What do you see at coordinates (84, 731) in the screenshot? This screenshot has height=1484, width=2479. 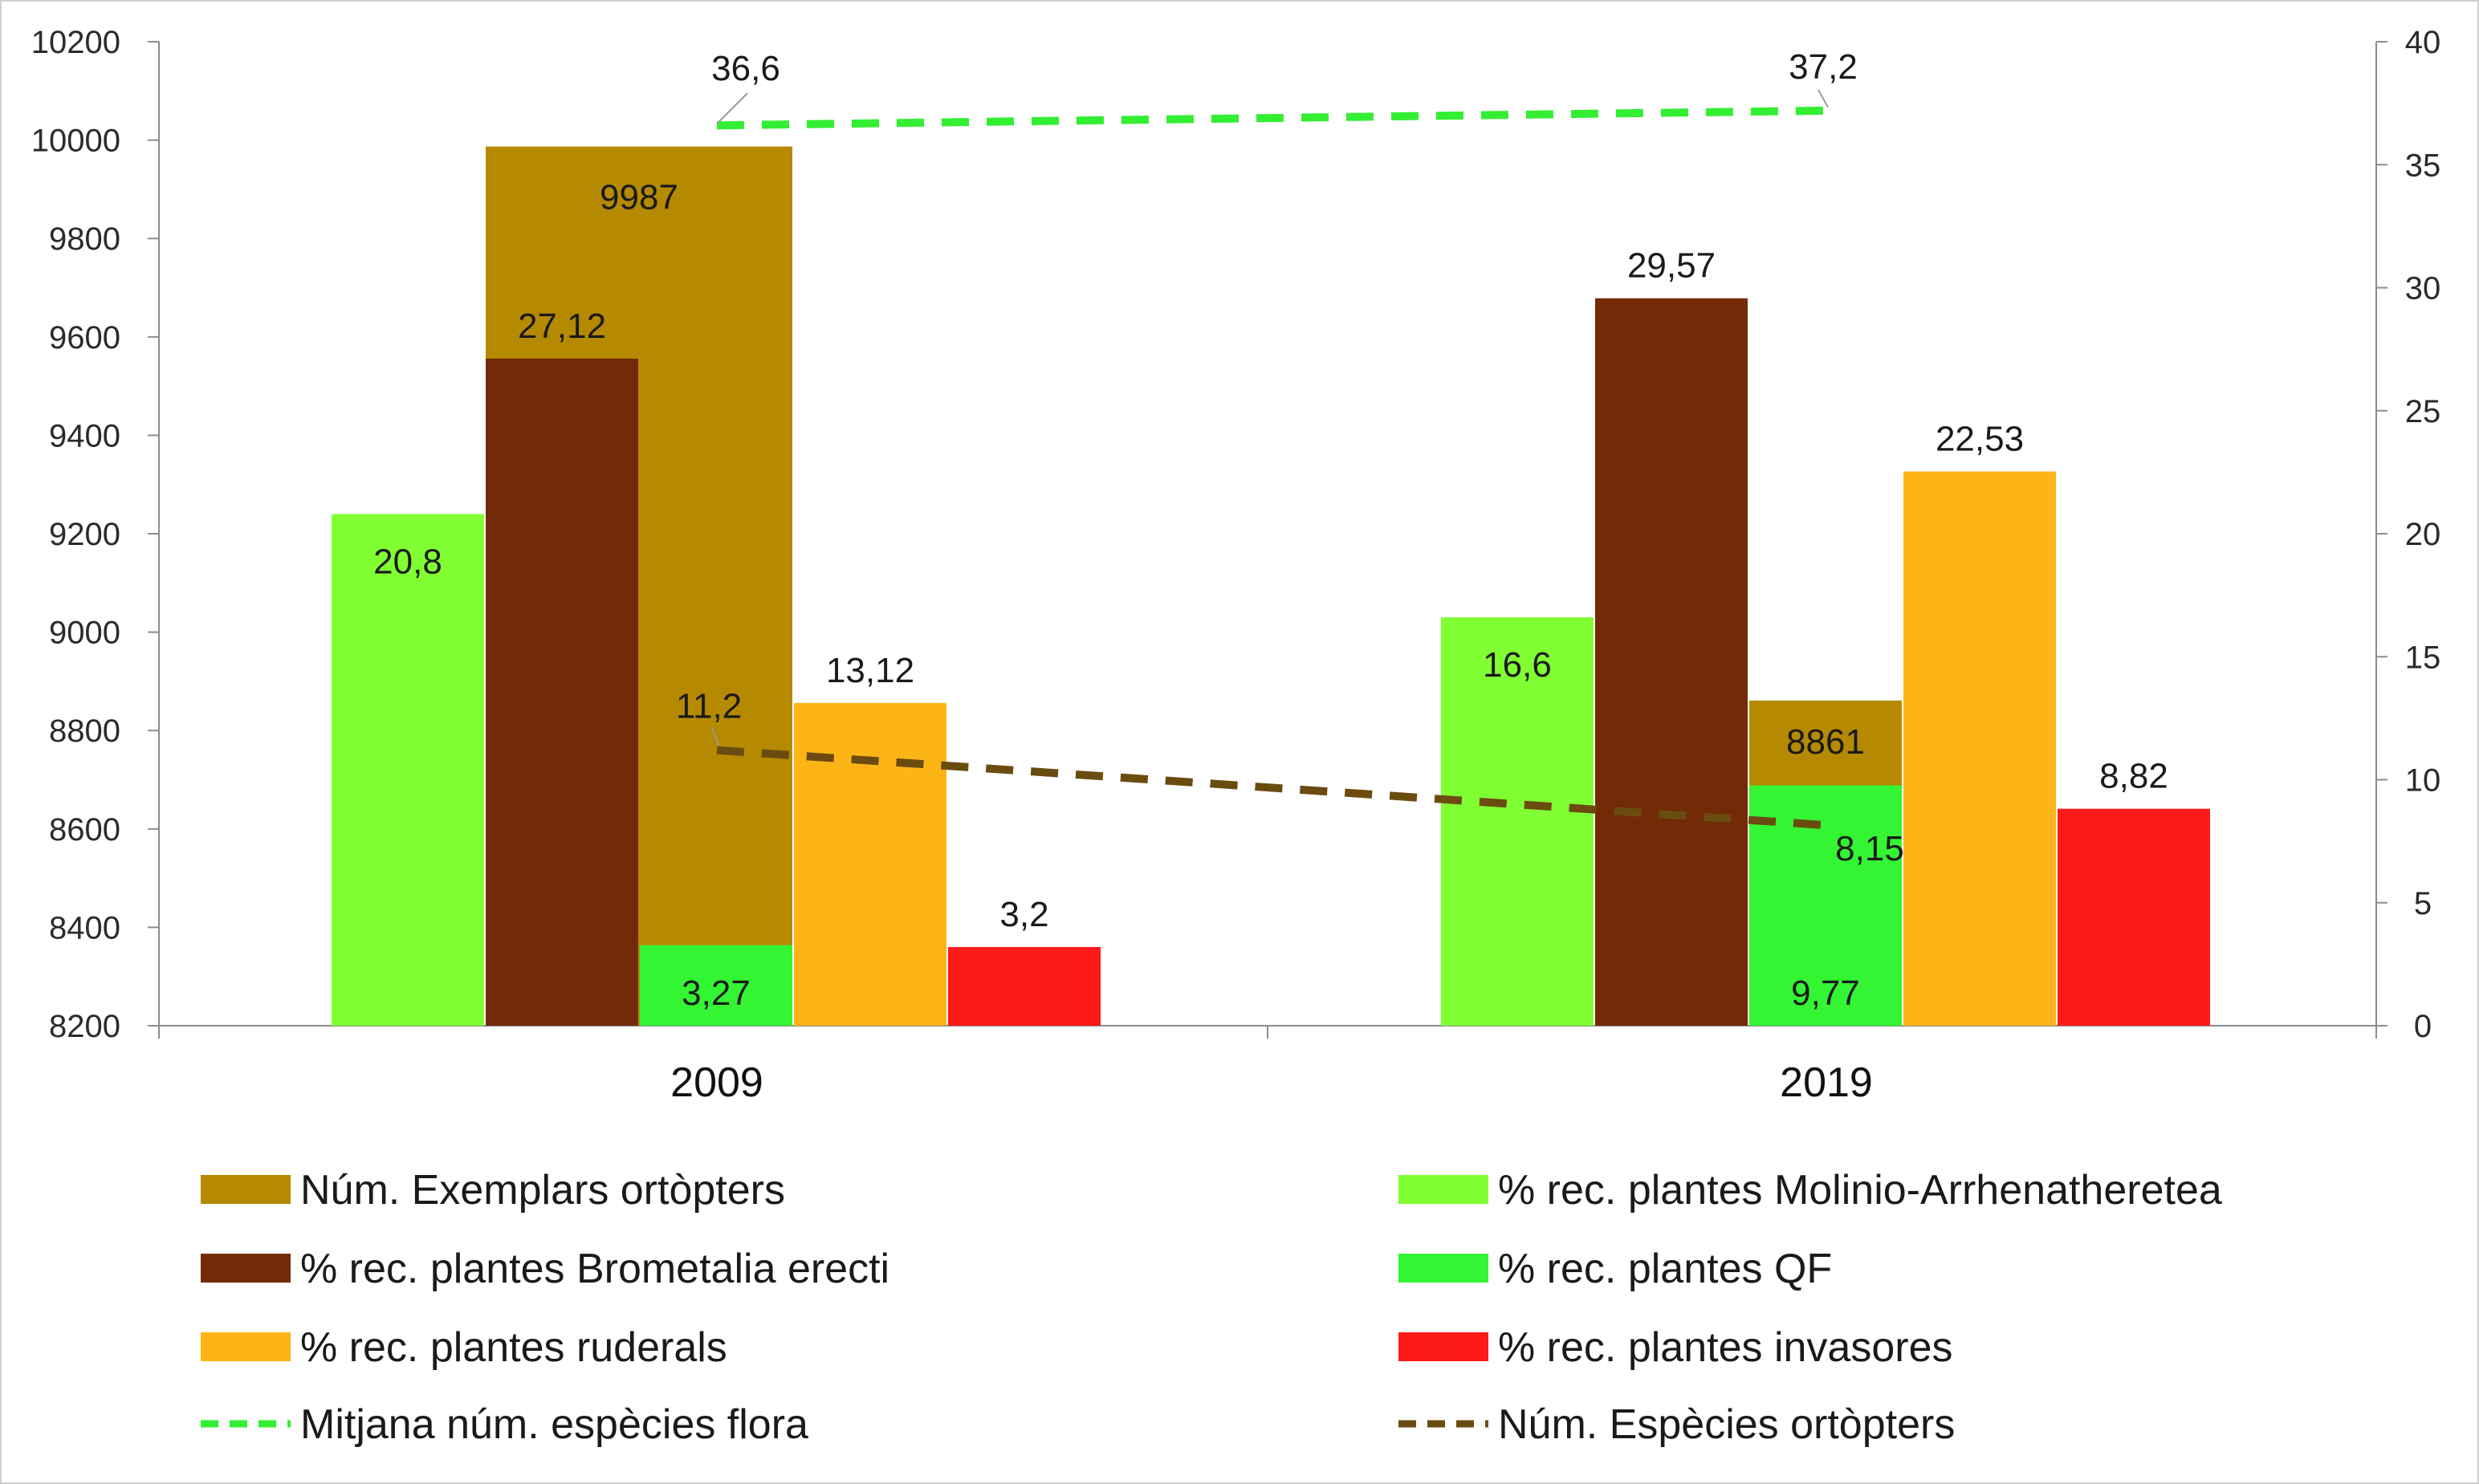 I see `left-tick-label: 8800` at bounding box center [84, 731].